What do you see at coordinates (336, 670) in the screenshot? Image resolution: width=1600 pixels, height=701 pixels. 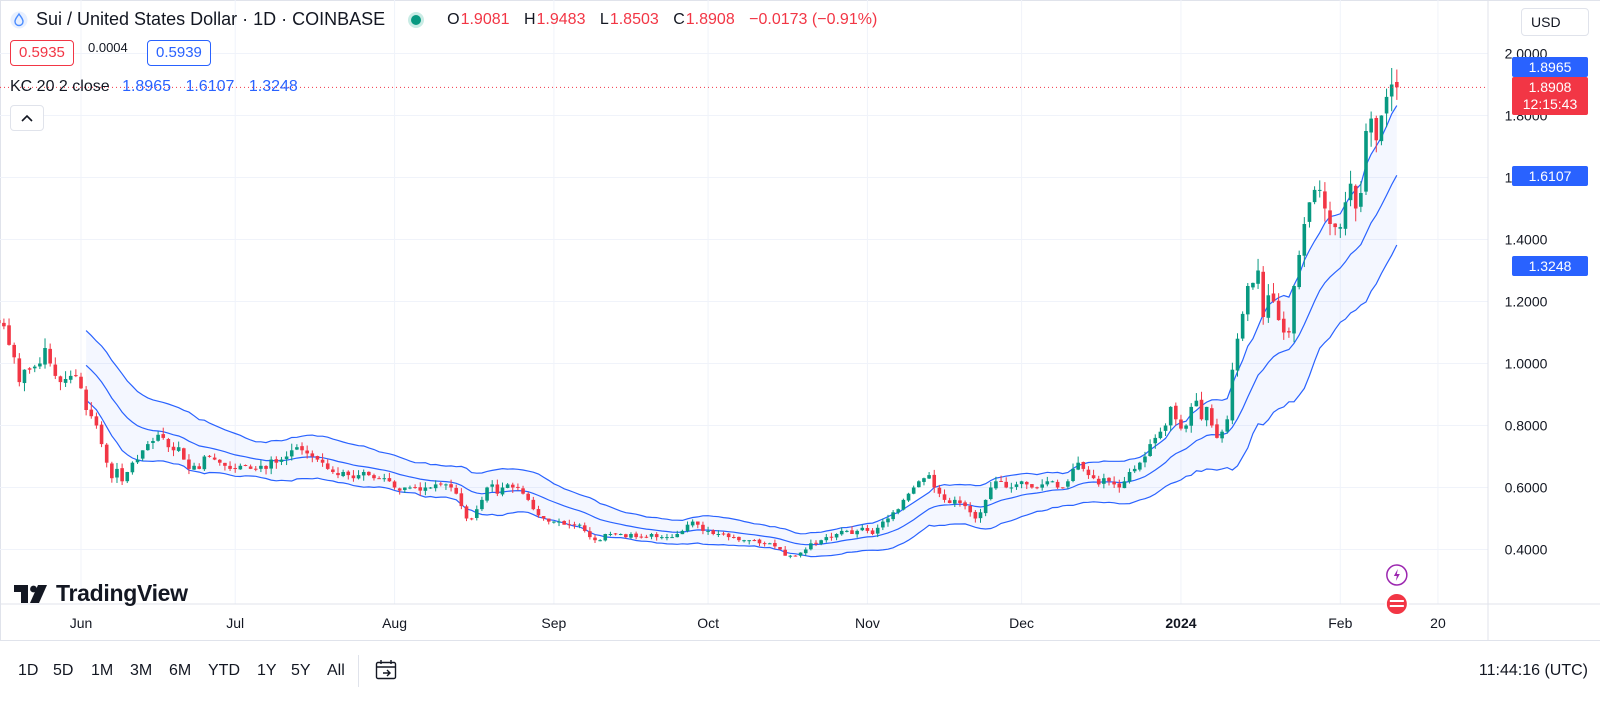 I see `range-all-button: All` at bounding box center [336, 670].